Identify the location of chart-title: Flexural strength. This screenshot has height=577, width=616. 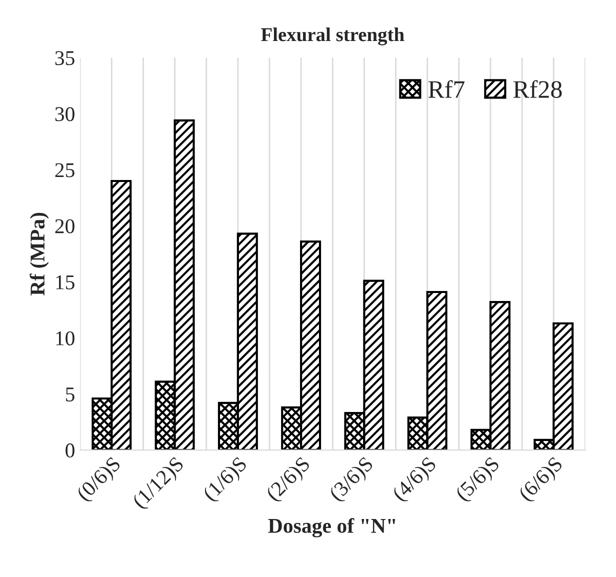
(332, 37).